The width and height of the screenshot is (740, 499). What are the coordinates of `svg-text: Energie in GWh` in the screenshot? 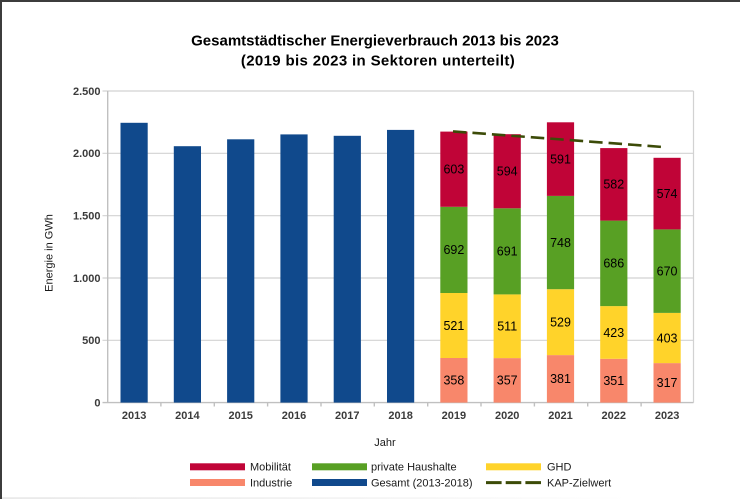 It's located at (50, 253).